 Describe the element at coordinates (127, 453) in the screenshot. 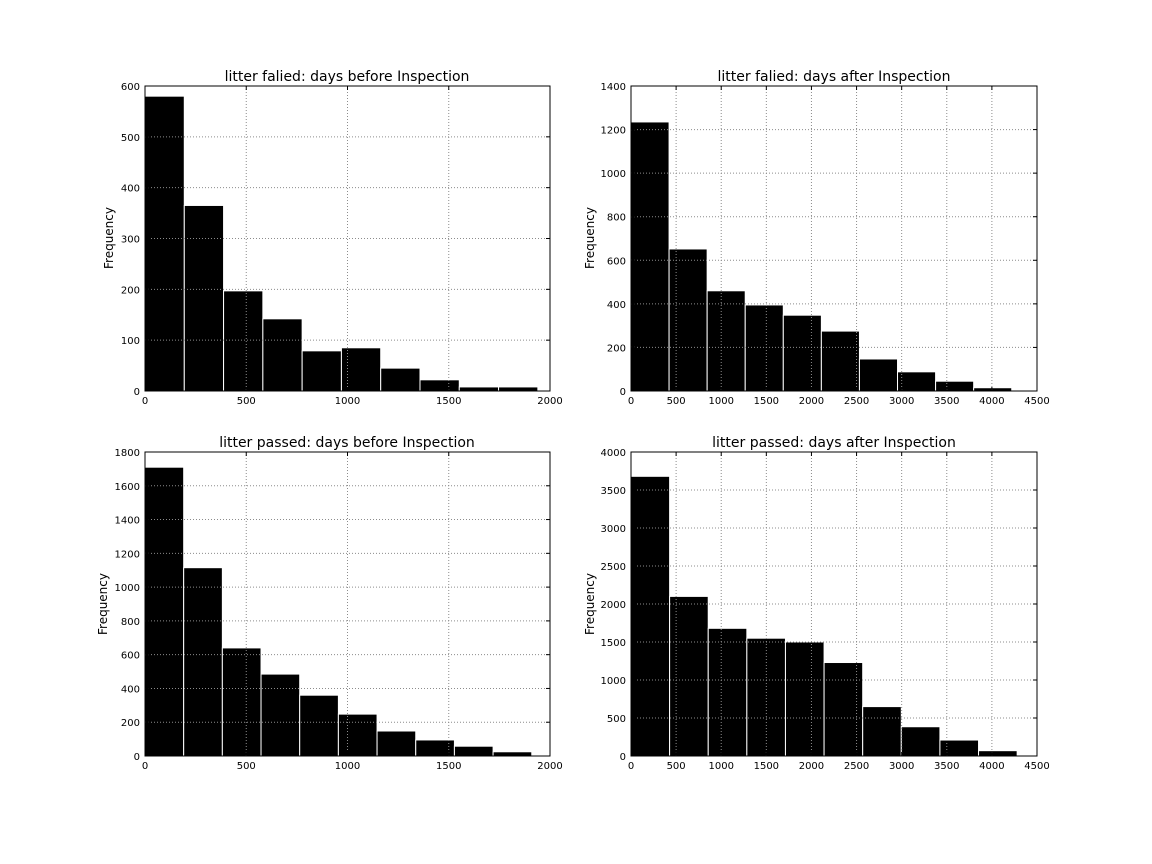

I see `y-tick-label: 1800` at that location.